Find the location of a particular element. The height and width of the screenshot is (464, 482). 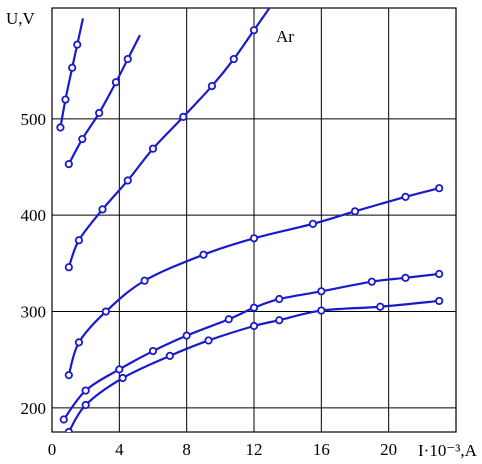

y-tick-label: 200 is located at coordinates (34, 408).